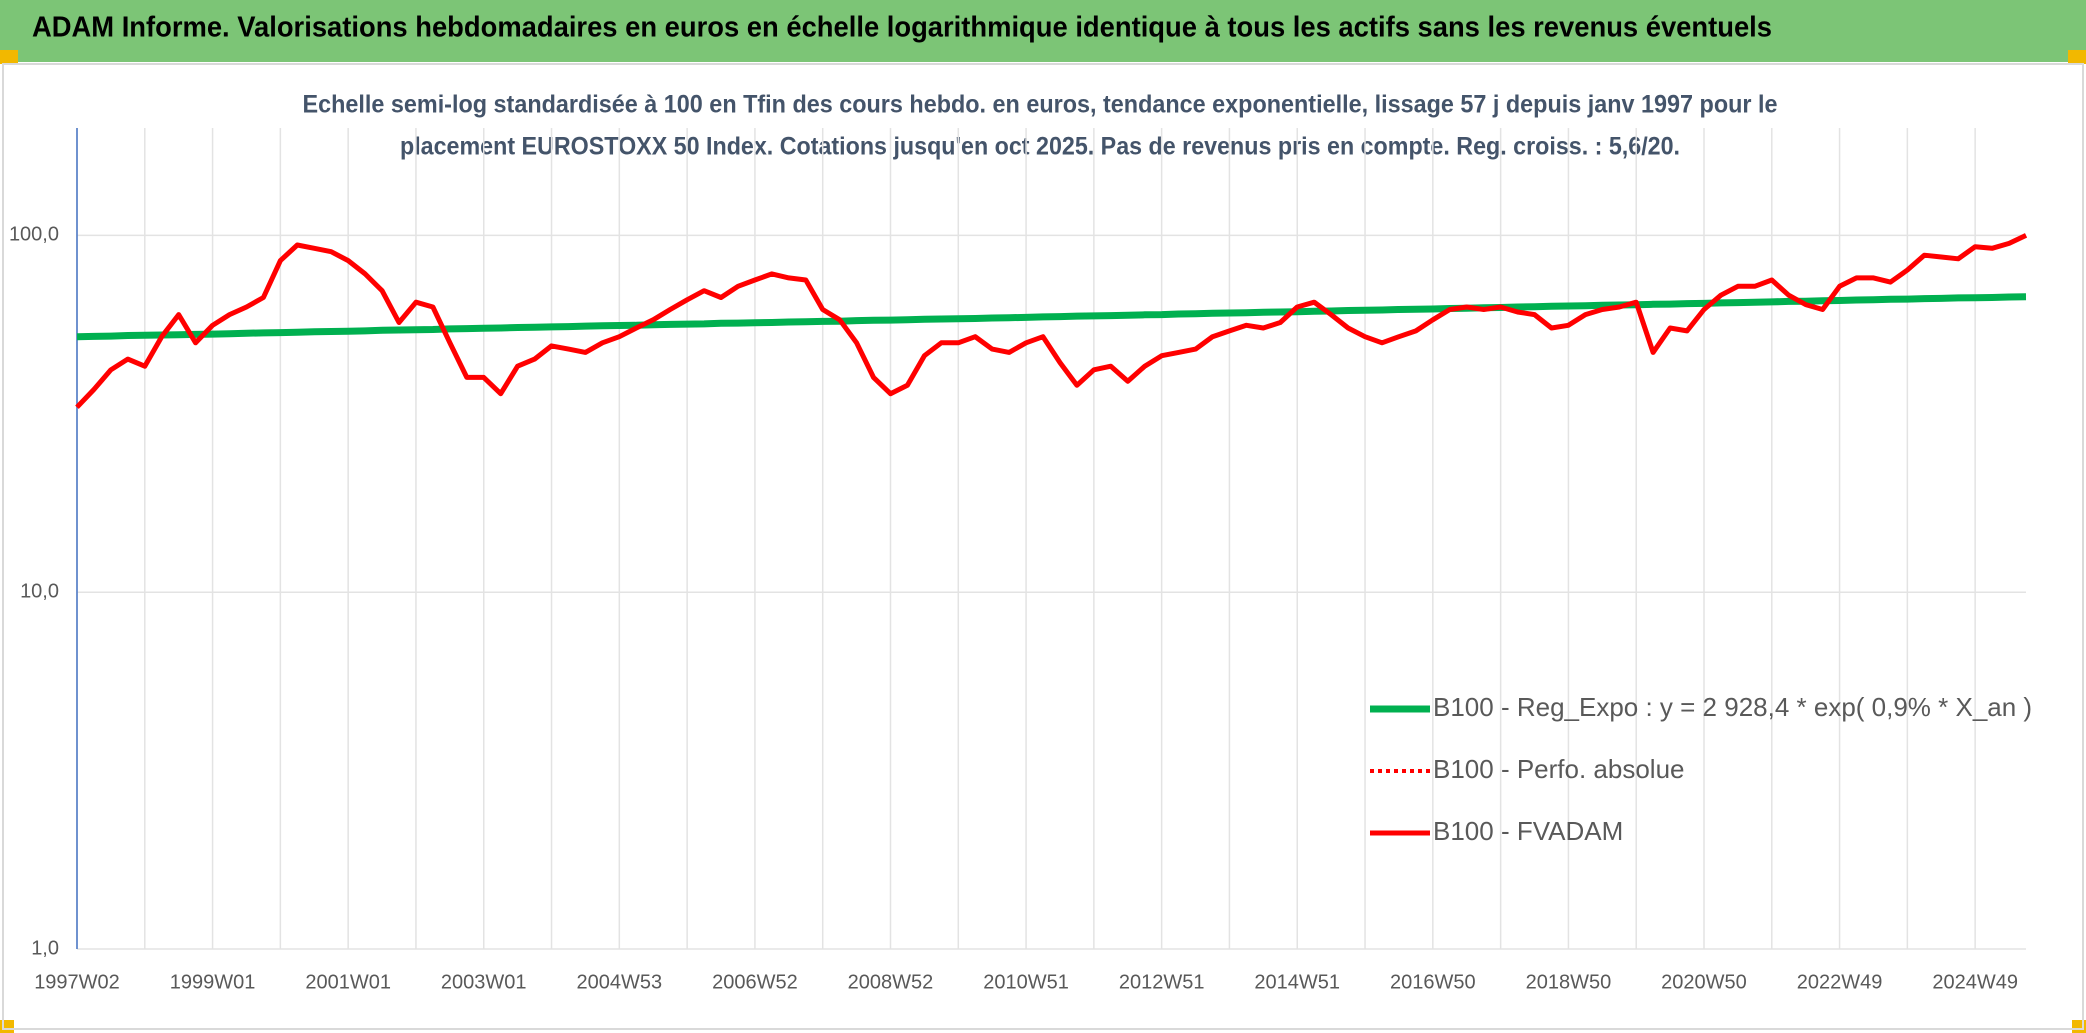 The width and height of the screenshot is (2086, 1033). Describe the element at coordinates (39, 591) in the screenshot. I see `y-tick-label: 10,0` at that location.